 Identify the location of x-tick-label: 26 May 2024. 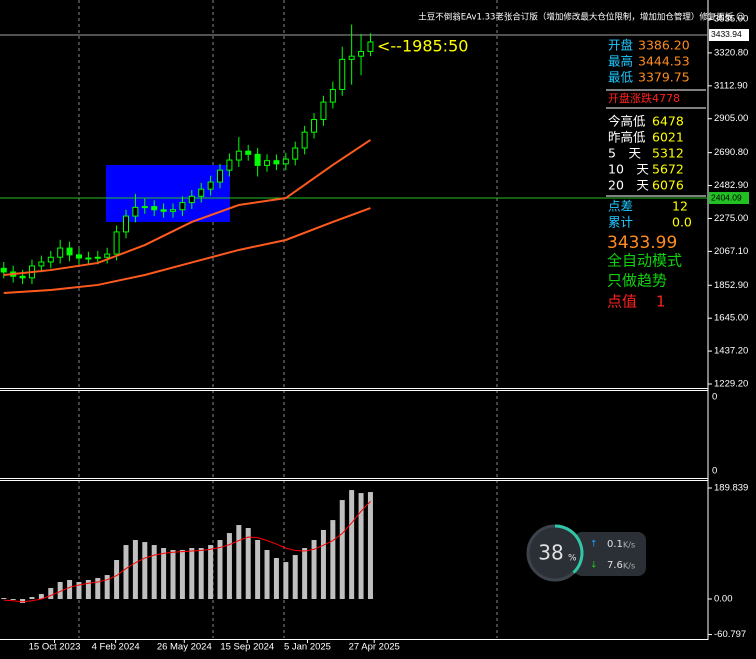
(184, 647).